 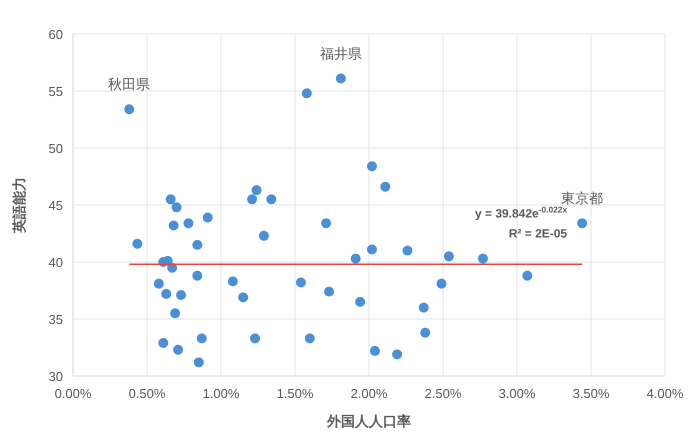 What do you see at coordinates (55, 319) in the screenshot?
I see `y-tick-label: 35` at bounding box center [55, 319].